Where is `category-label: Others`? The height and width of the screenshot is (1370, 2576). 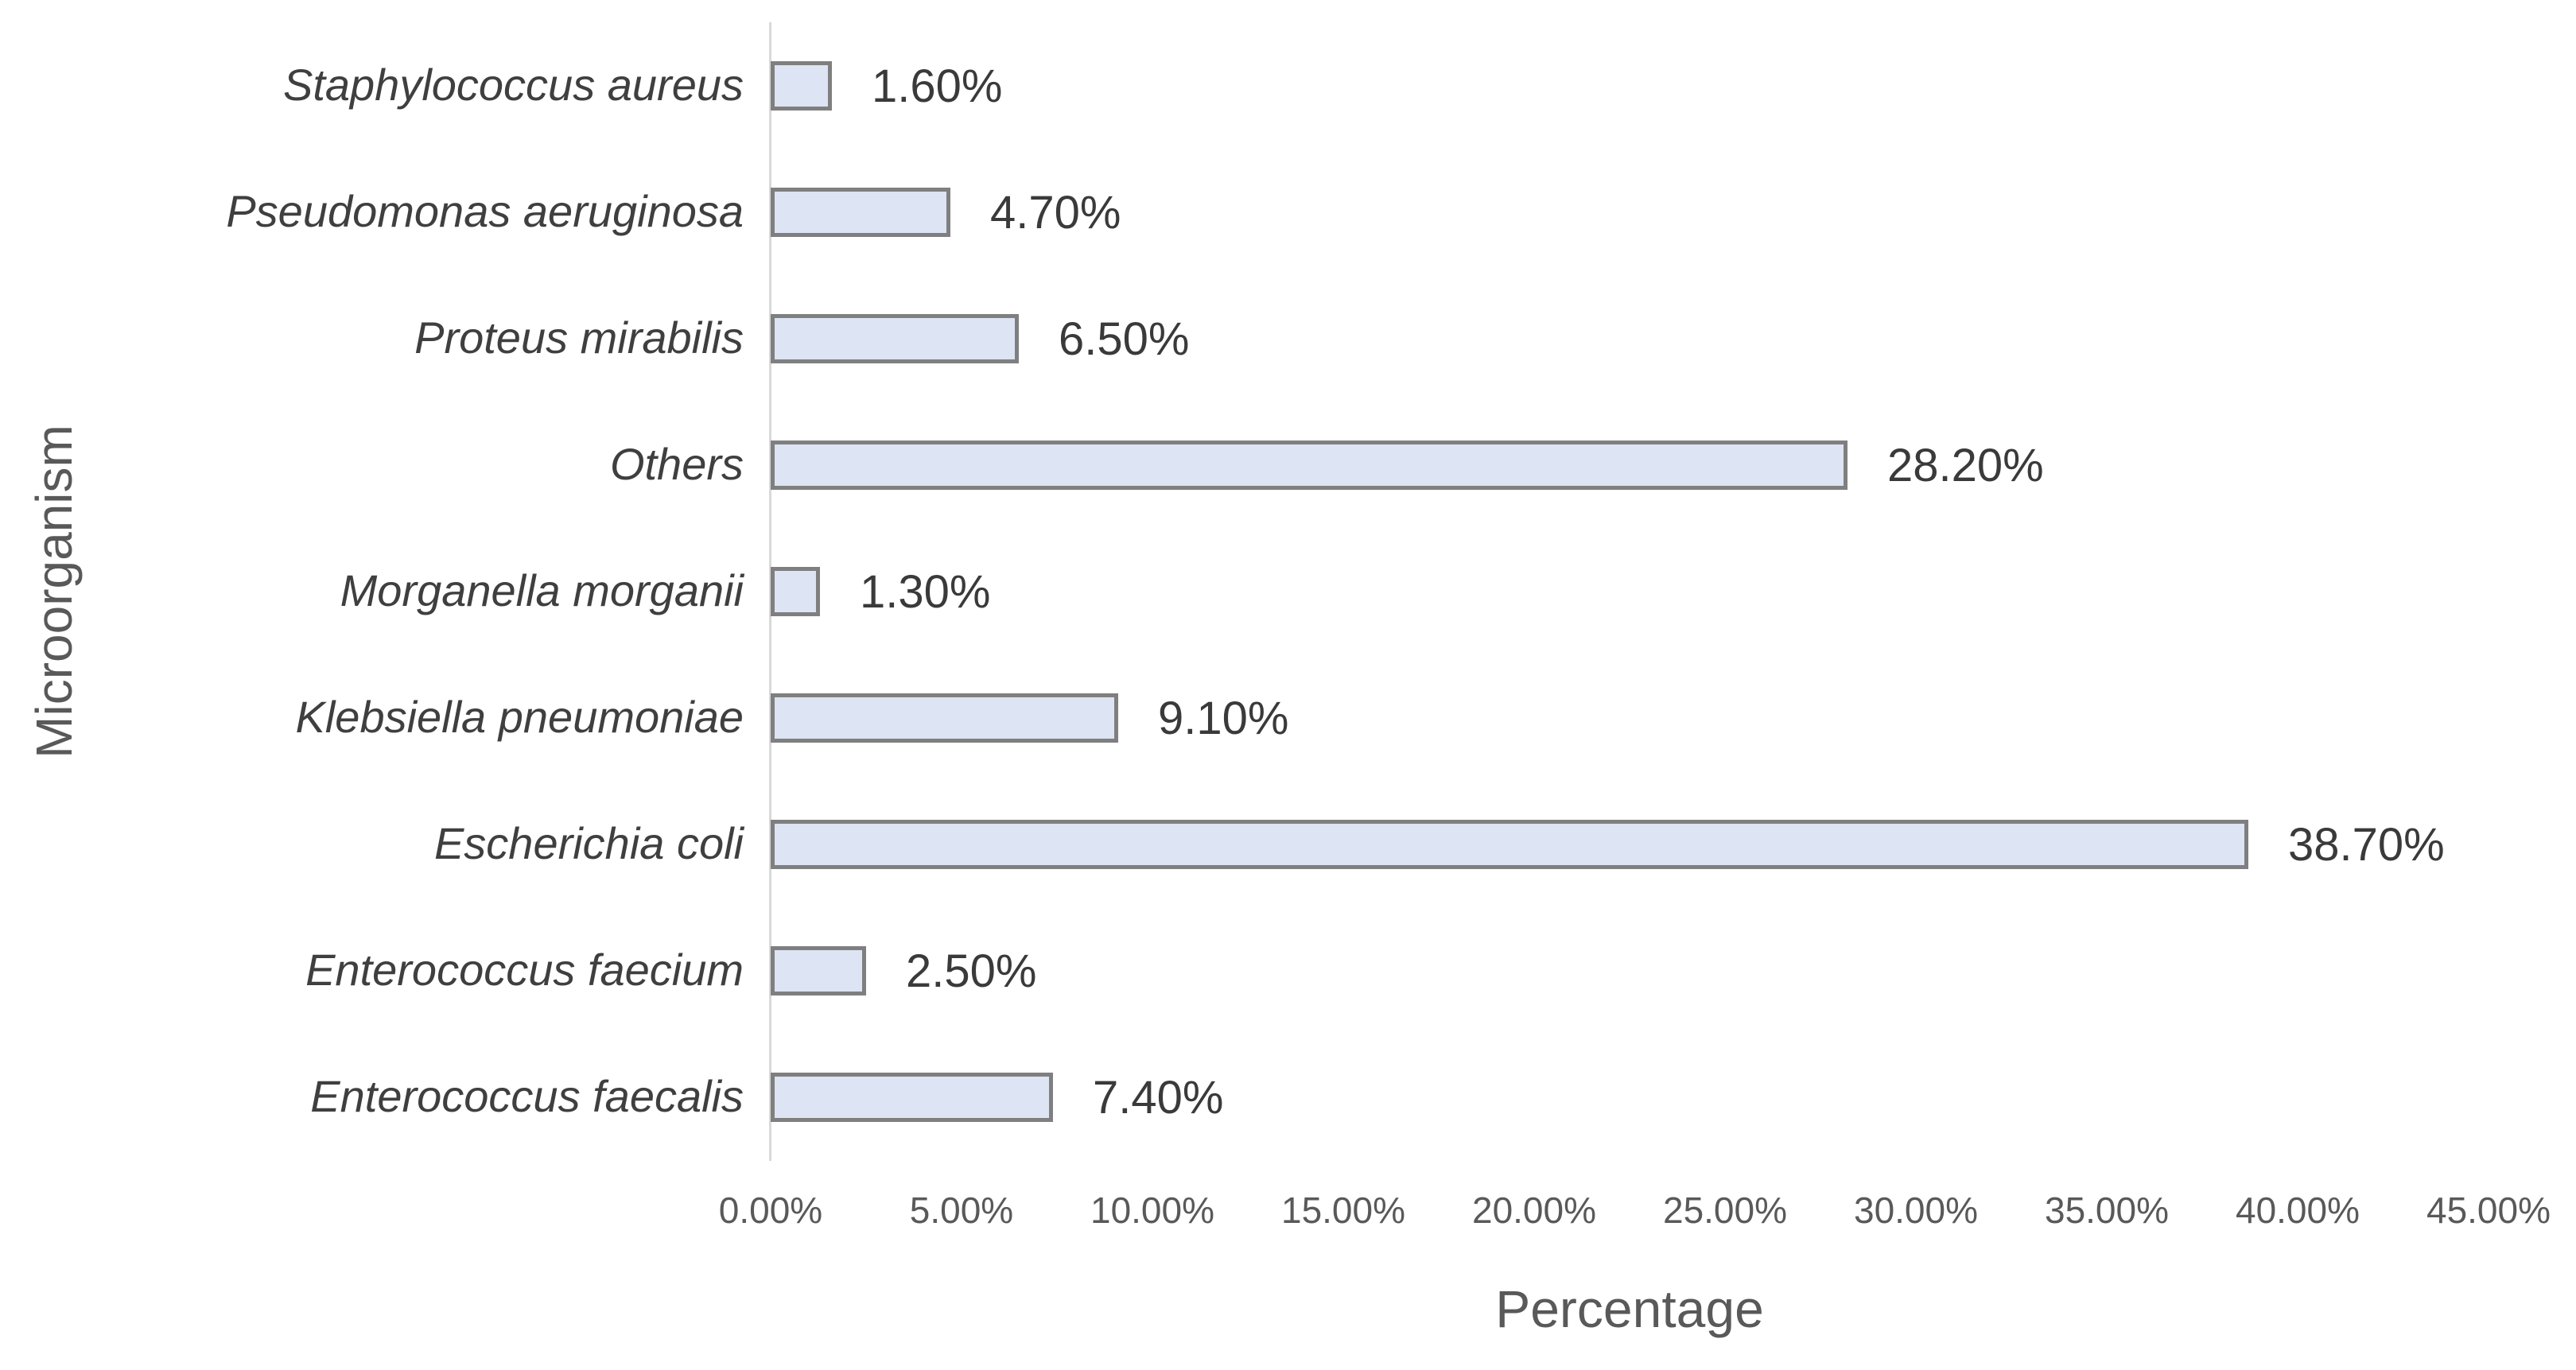
category-label: Others is located at coordinates (676, 464).